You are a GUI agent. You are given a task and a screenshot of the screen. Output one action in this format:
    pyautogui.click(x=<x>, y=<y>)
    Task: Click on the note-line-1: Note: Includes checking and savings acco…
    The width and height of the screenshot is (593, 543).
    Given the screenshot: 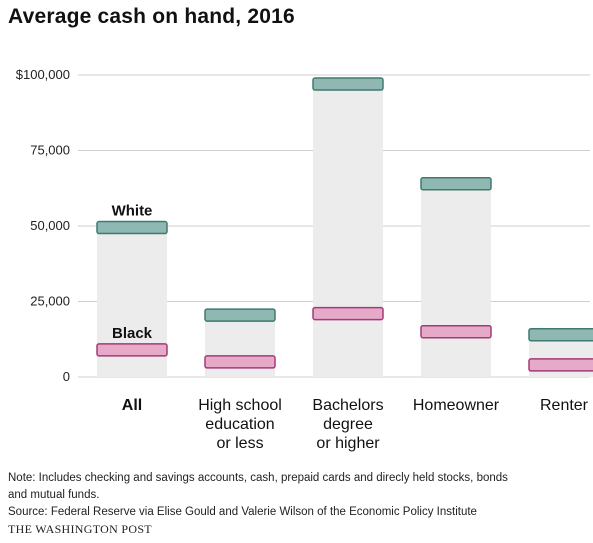 What is the action you would take?
    pyautogui.click(x=258, y=478)
    